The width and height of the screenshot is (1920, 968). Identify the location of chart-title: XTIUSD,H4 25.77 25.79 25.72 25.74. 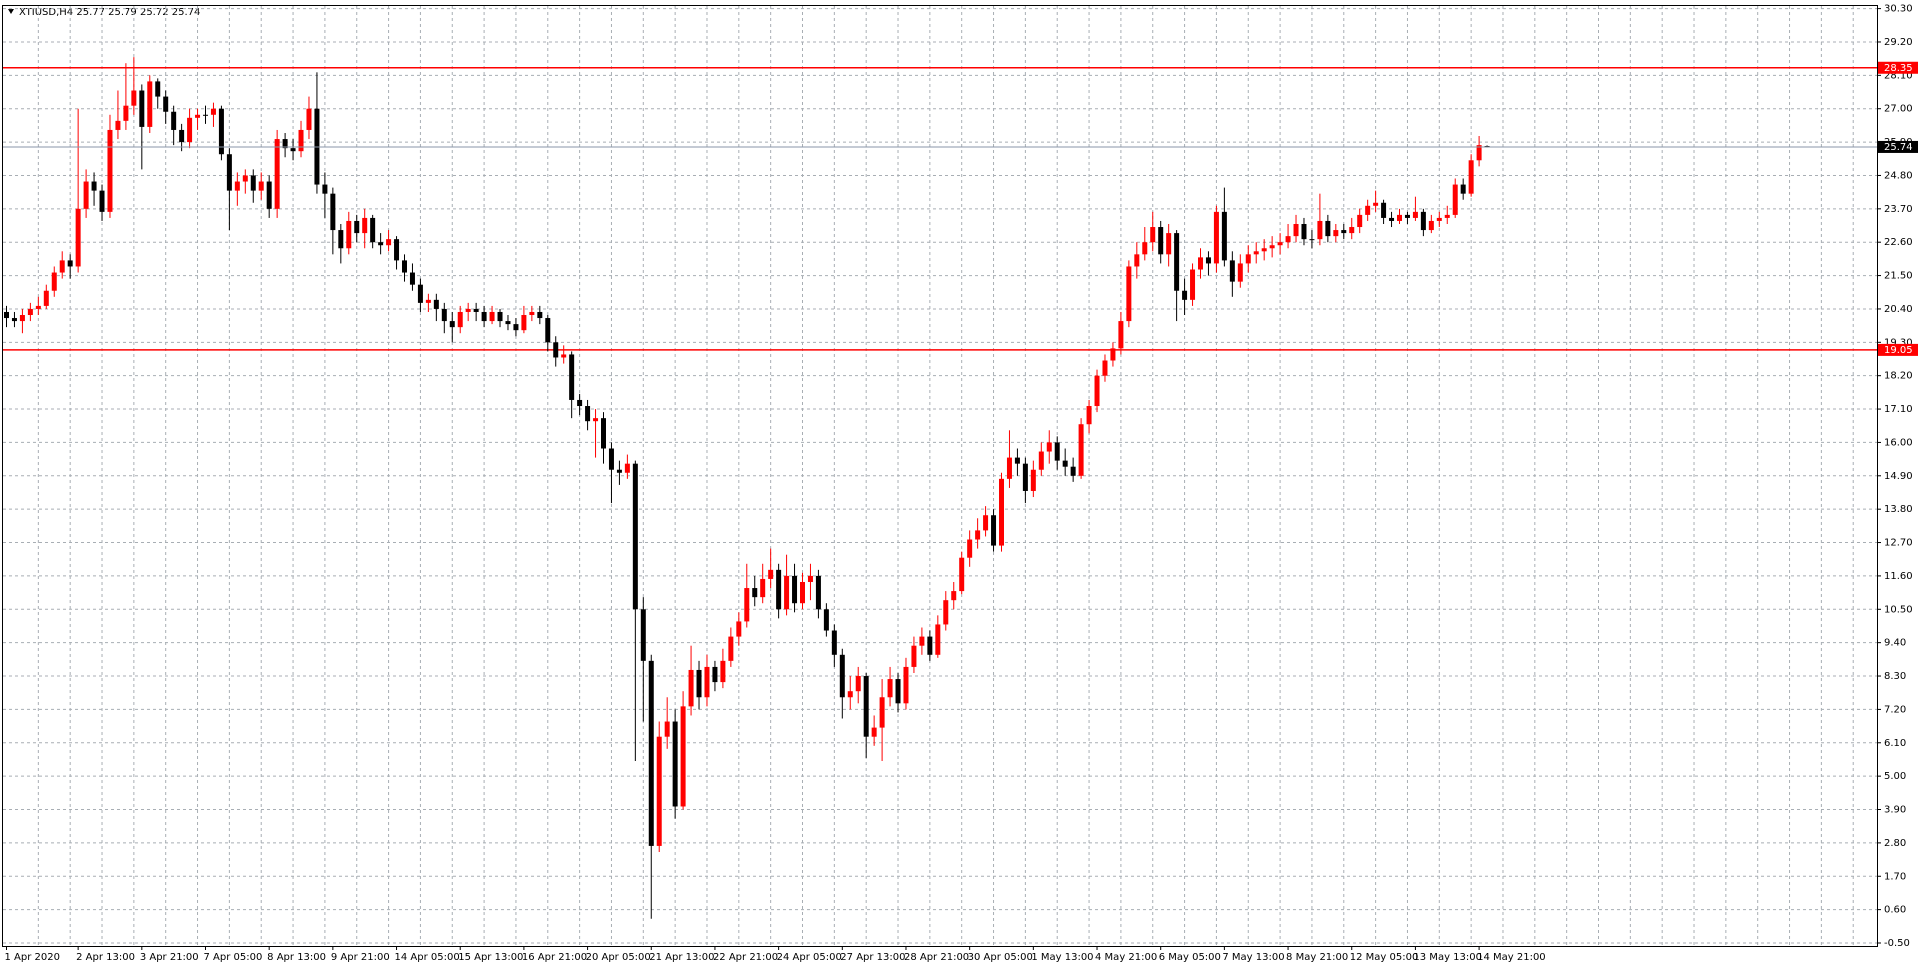
(109, 12).